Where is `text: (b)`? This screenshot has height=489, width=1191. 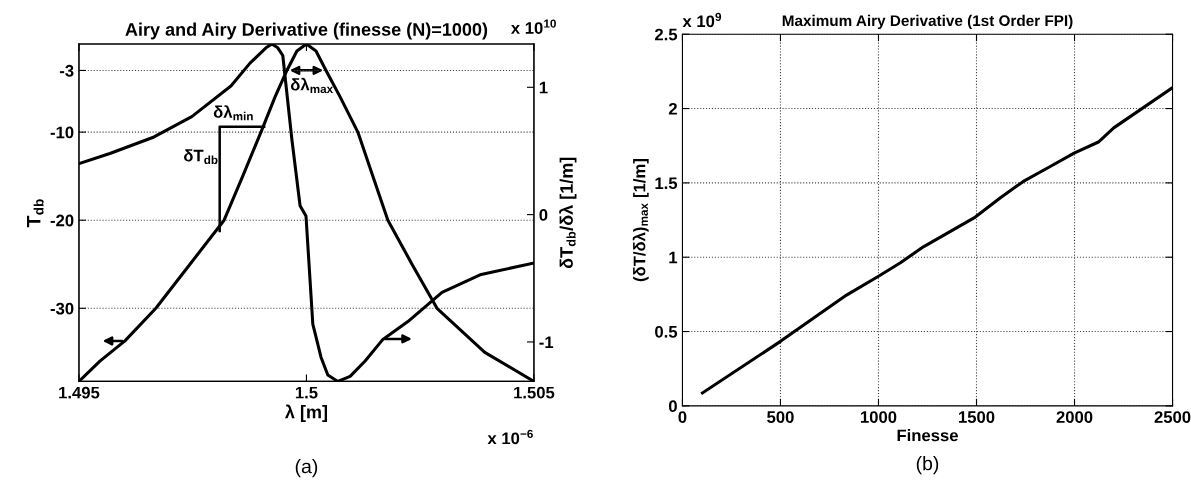
text: (b) is located at coordinates (927, 465).